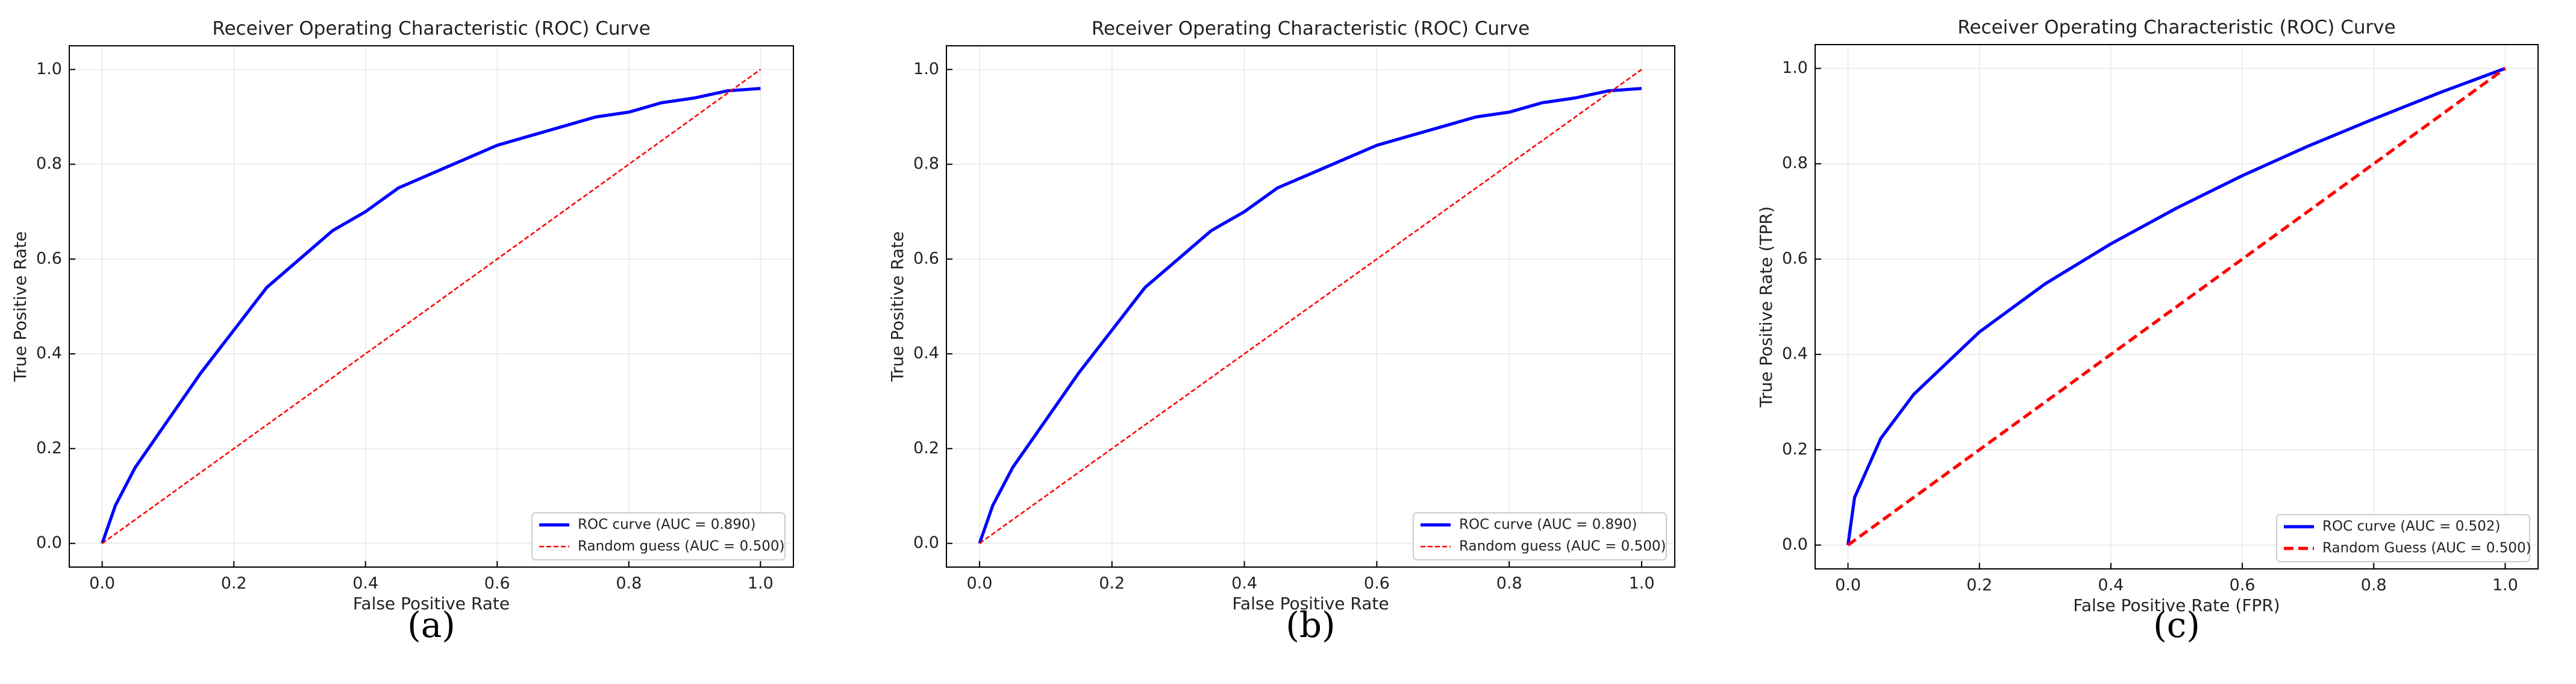  What do you see at coordinates (2176, 624) in the screenshot?
I see `panel-label: (c)` at bounding box center [2176, 624].